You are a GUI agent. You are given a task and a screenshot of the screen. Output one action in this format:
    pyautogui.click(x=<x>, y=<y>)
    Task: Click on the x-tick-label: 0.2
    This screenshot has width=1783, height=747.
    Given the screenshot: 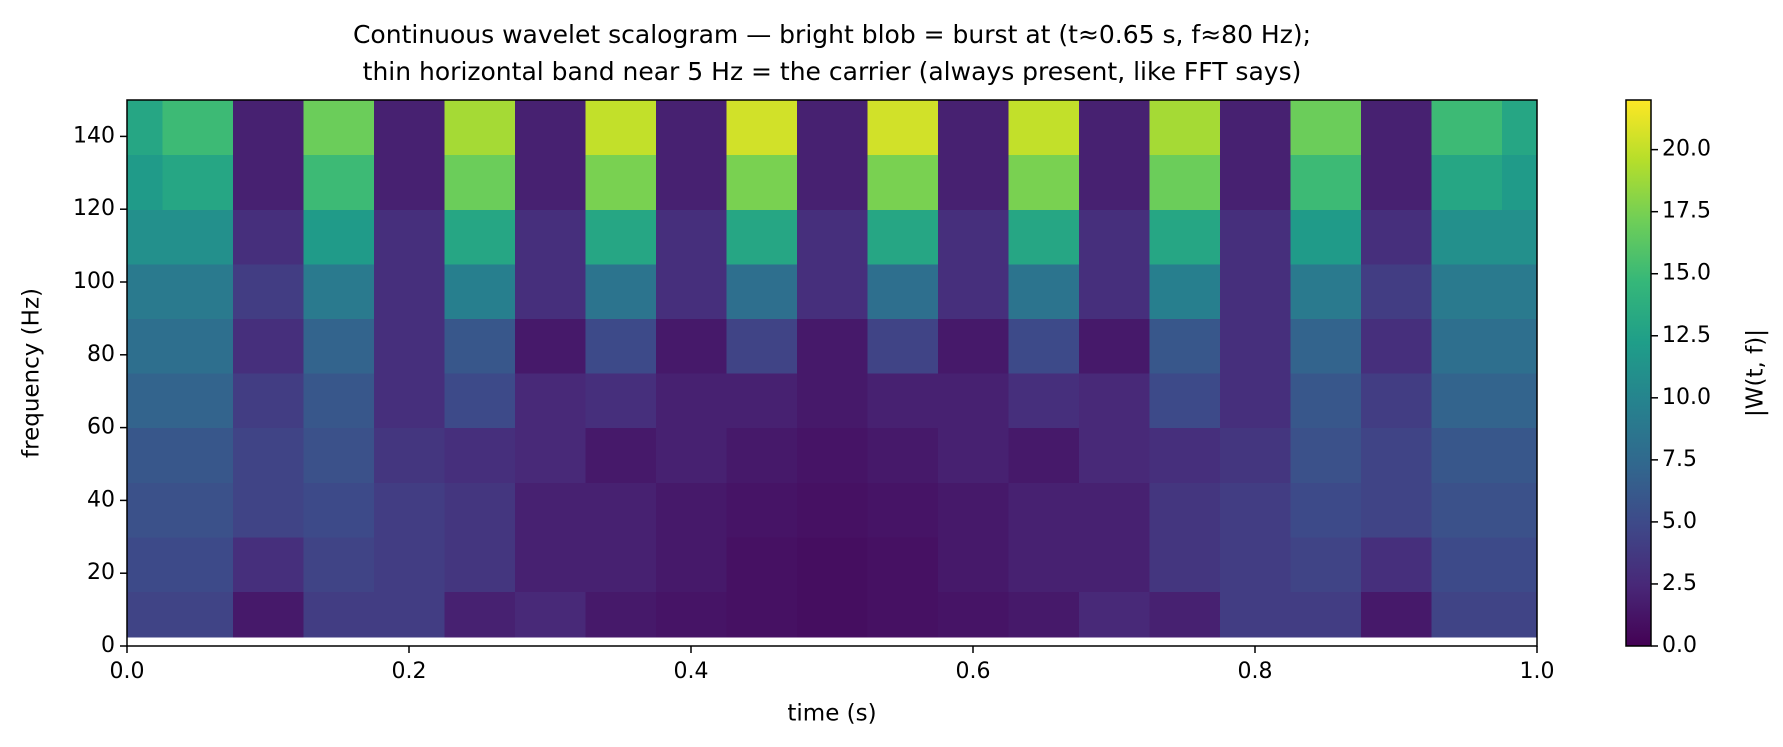 What is the action you would take?
    pyautogui.click(x=409, y=671)
    